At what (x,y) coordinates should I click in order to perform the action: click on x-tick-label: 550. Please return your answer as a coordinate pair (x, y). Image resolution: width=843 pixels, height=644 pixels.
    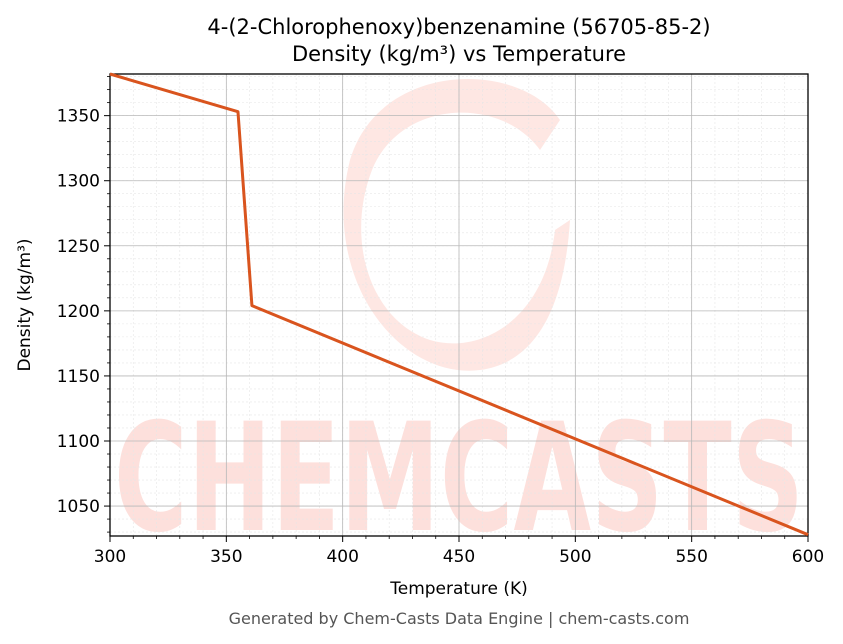
    Looking at the image, I should click on (691, 557).